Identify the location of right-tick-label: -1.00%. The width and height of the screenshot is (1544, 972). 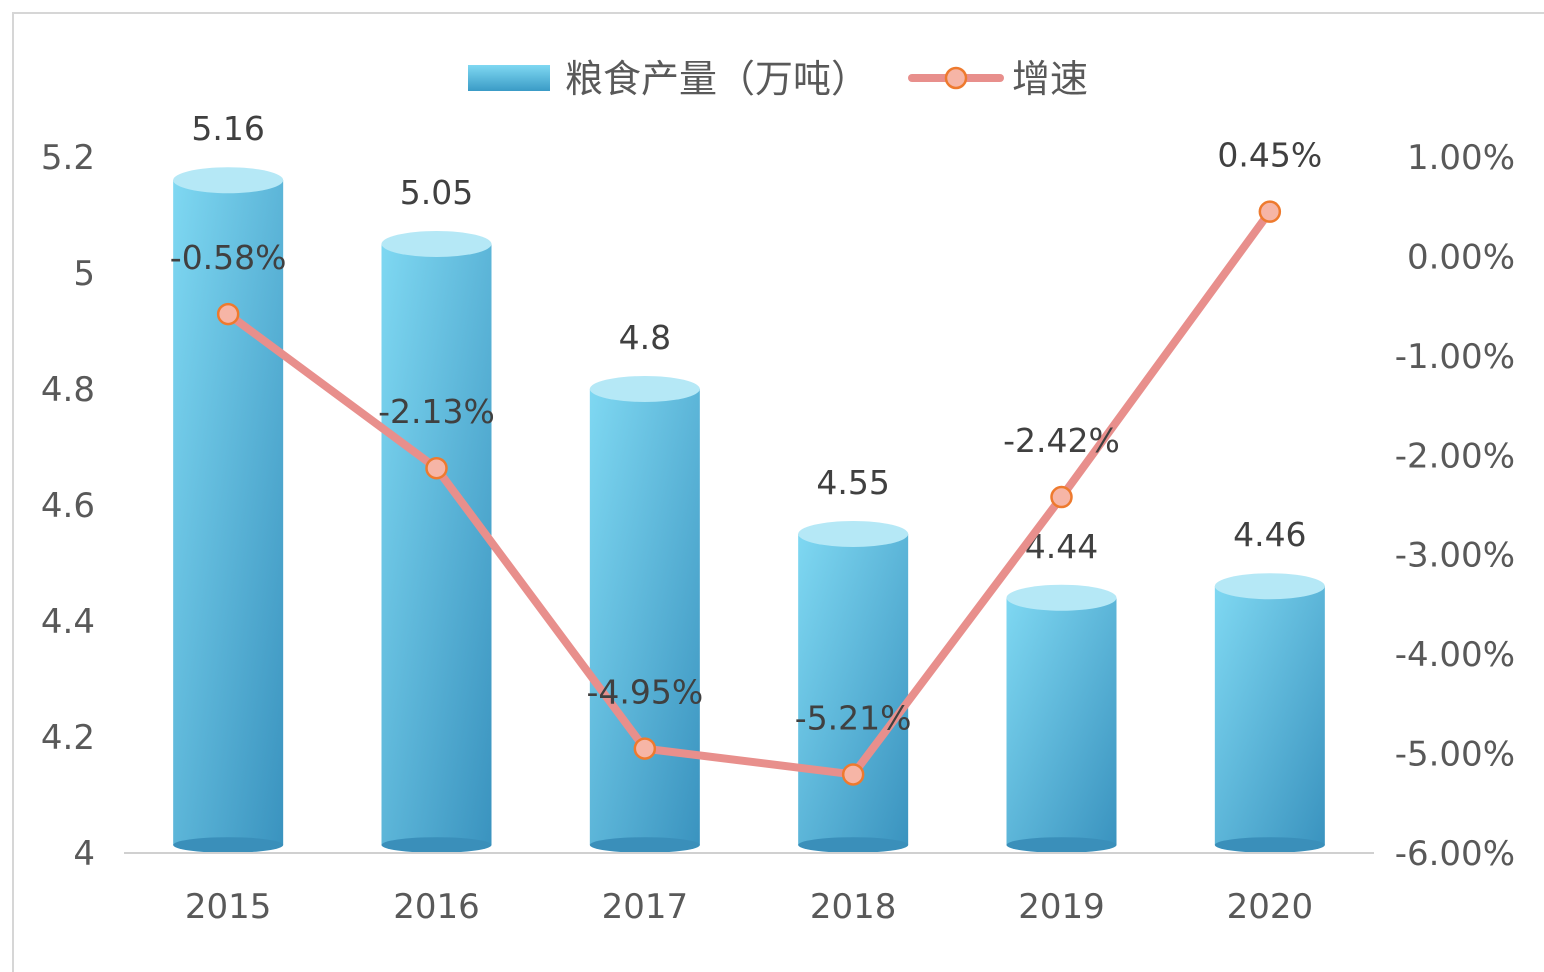
(1455, 357).